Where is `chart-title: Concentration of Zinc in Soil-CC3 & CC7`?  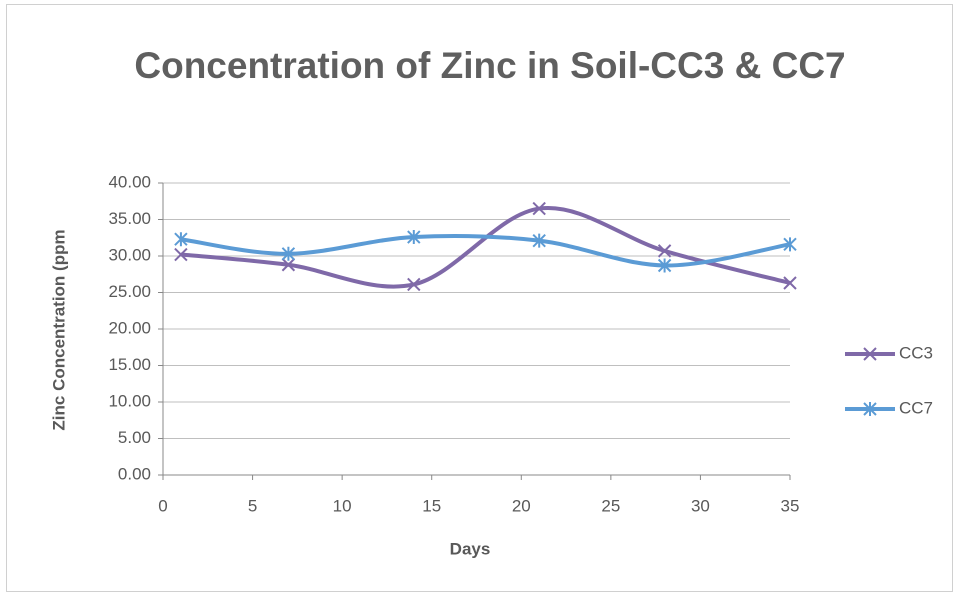 chart-title: Concentration of Zinc in Soil-CC3 & CC7 is located at coordinates (490, 65).